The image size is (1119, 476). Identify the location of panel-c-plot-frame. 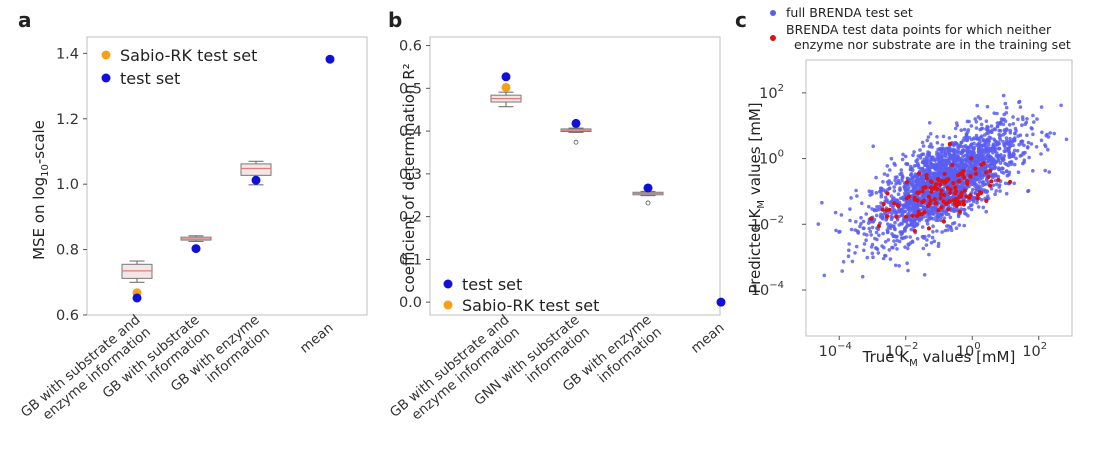
(939, 198).